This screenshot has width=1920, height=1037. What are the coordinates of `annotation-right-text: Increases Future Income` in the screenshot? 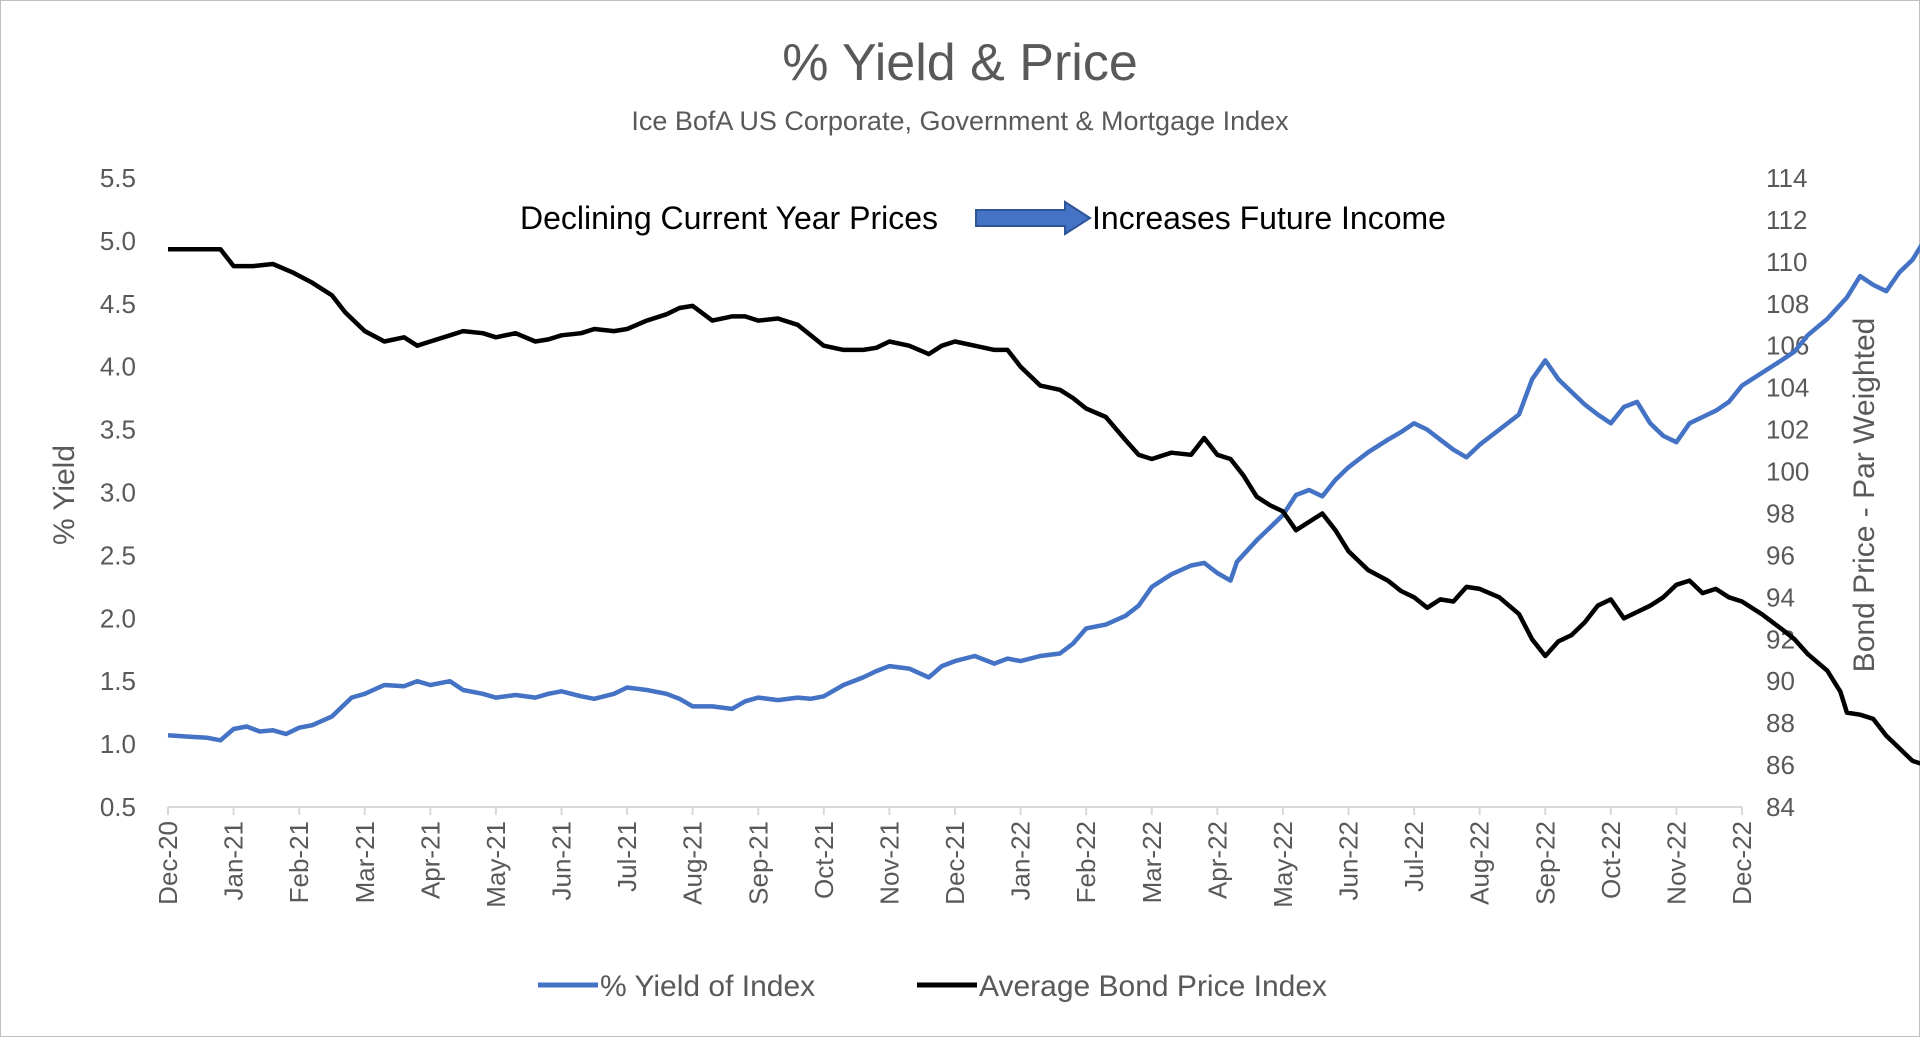 It's located at (1269, 218).